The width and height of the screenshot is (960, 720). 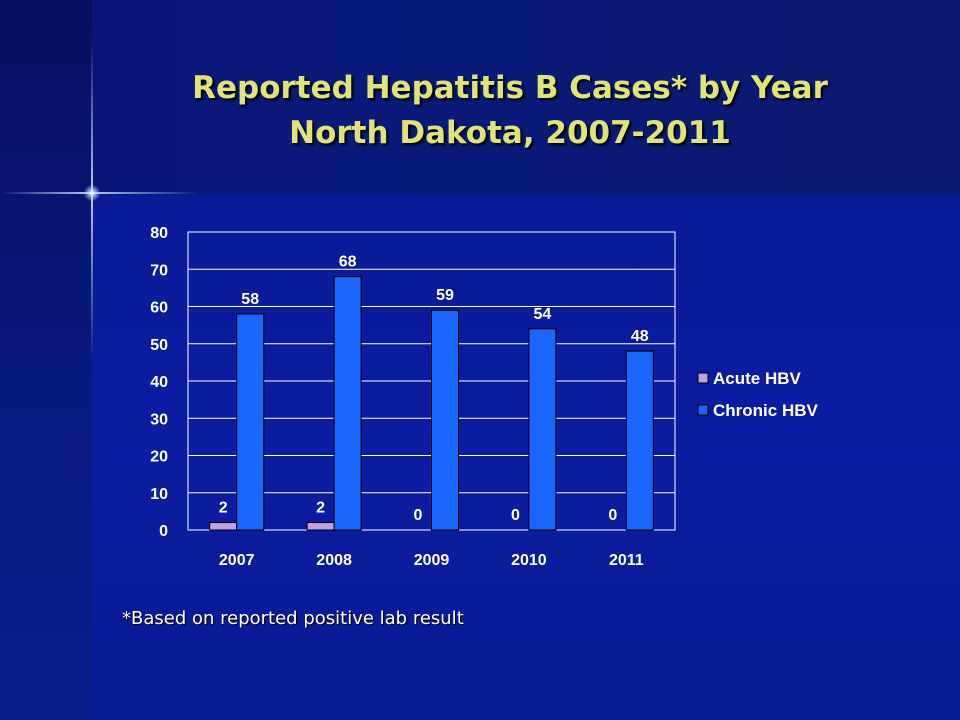 What do you see at coordinates (159, 382) in the screenshot?
I see `y-tick-label: 40` at bounding box center [159, 382].